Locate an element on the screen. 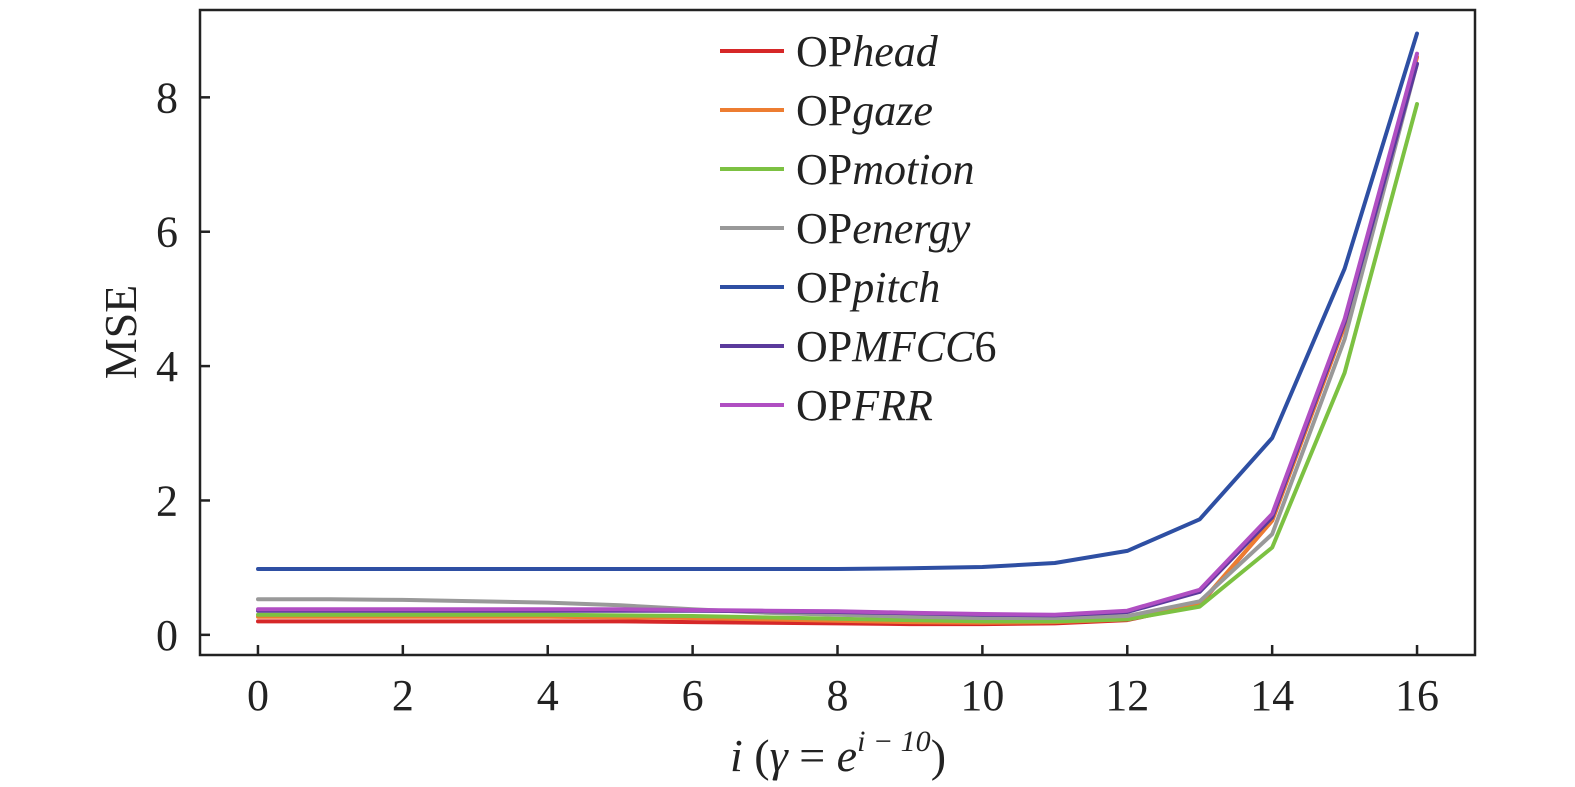 The height and width of the screenshot is (787, 1575). legend-label: OPgaze is located at coordinates (864, 110).